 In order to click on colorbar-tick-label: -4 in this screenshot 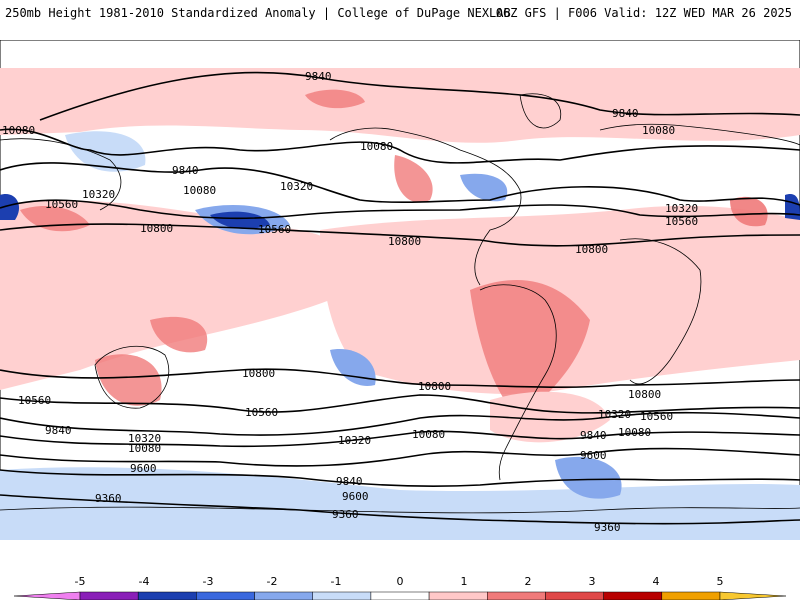, I will do `click(144, 581)`.